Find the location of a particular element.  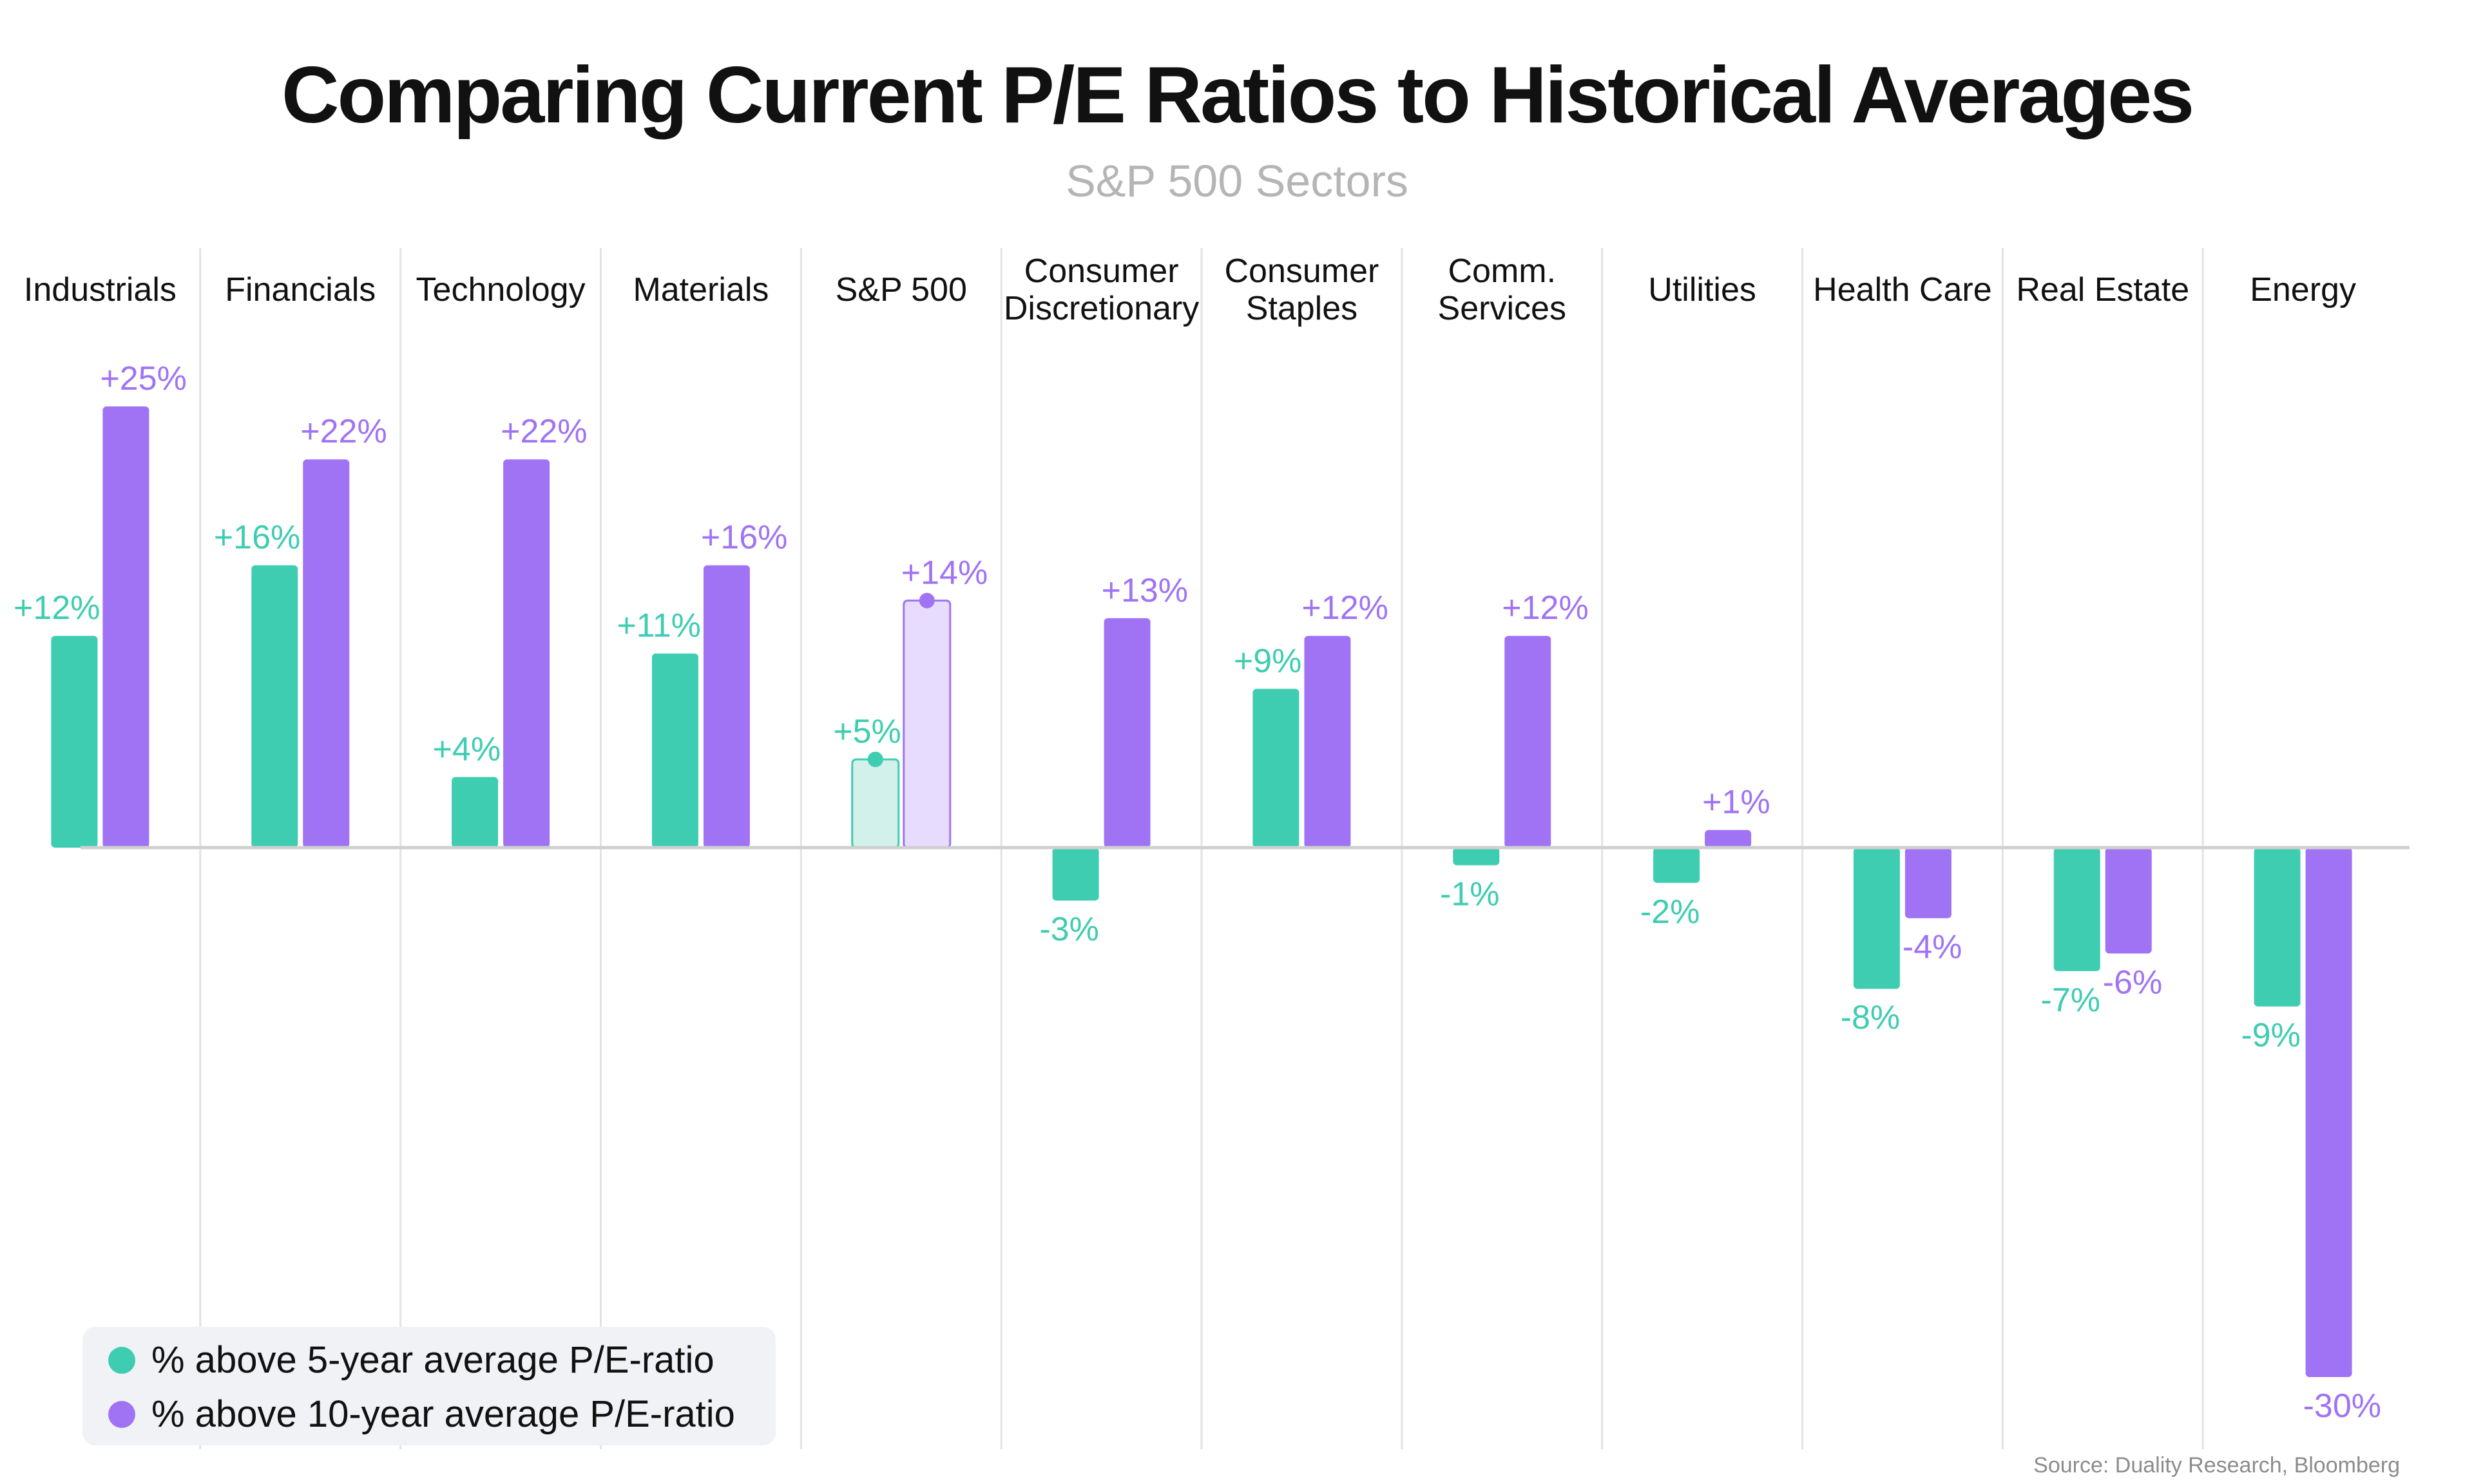

category-label: Real Estate is located at coordinates (2102, 290).